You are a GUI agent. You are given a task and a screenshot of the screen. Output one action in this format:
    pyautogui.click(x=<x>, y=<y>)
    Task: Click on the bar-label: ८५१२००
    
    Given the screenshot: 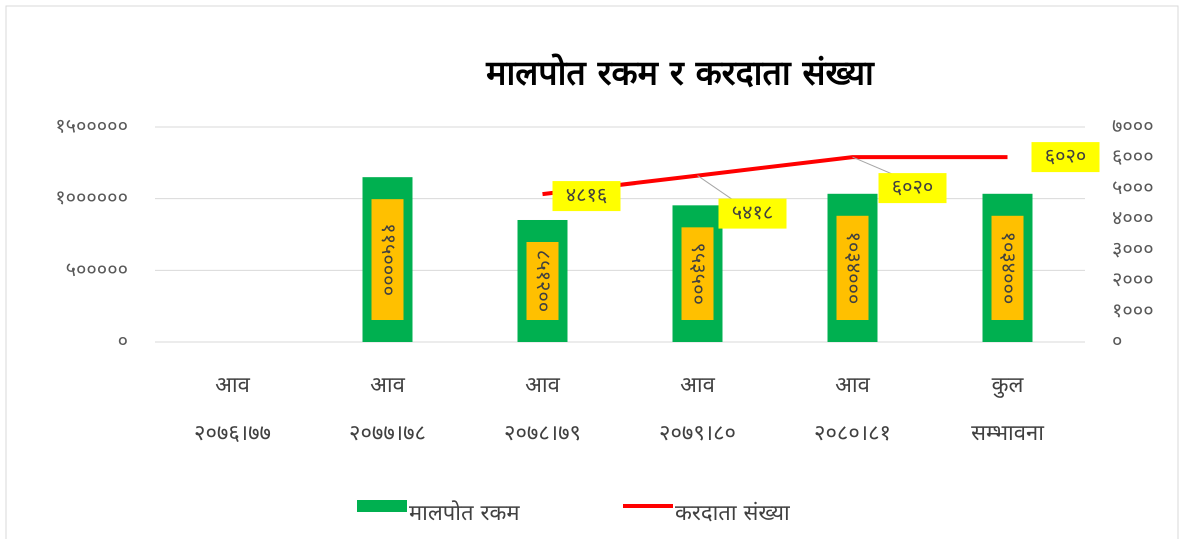 What is the action you would take?
    pyautogui.click(x=544, y=281)
    